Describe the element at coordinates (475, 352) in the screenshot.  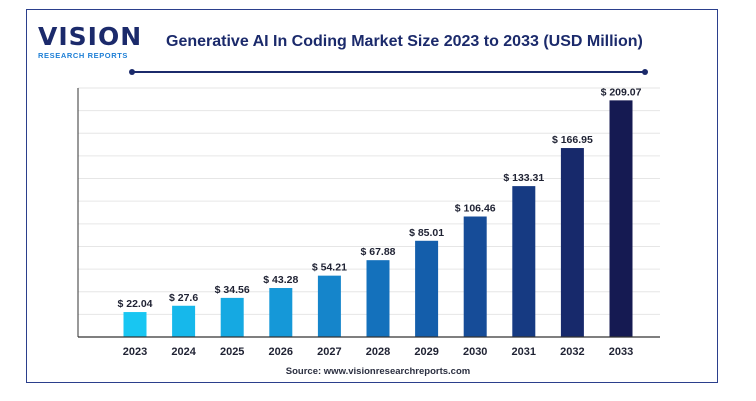
I see `x-tick-2030: 2030` at that location.